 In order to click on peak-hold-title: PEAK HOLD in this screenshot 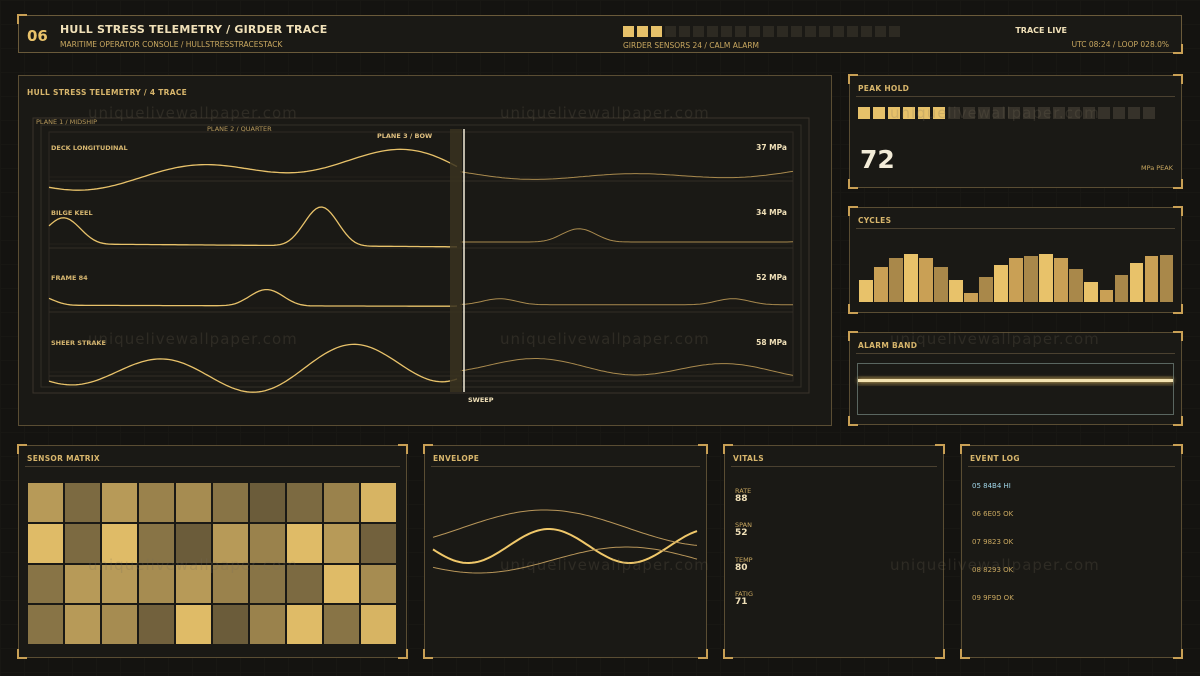, I will do `click(884, 88)`.